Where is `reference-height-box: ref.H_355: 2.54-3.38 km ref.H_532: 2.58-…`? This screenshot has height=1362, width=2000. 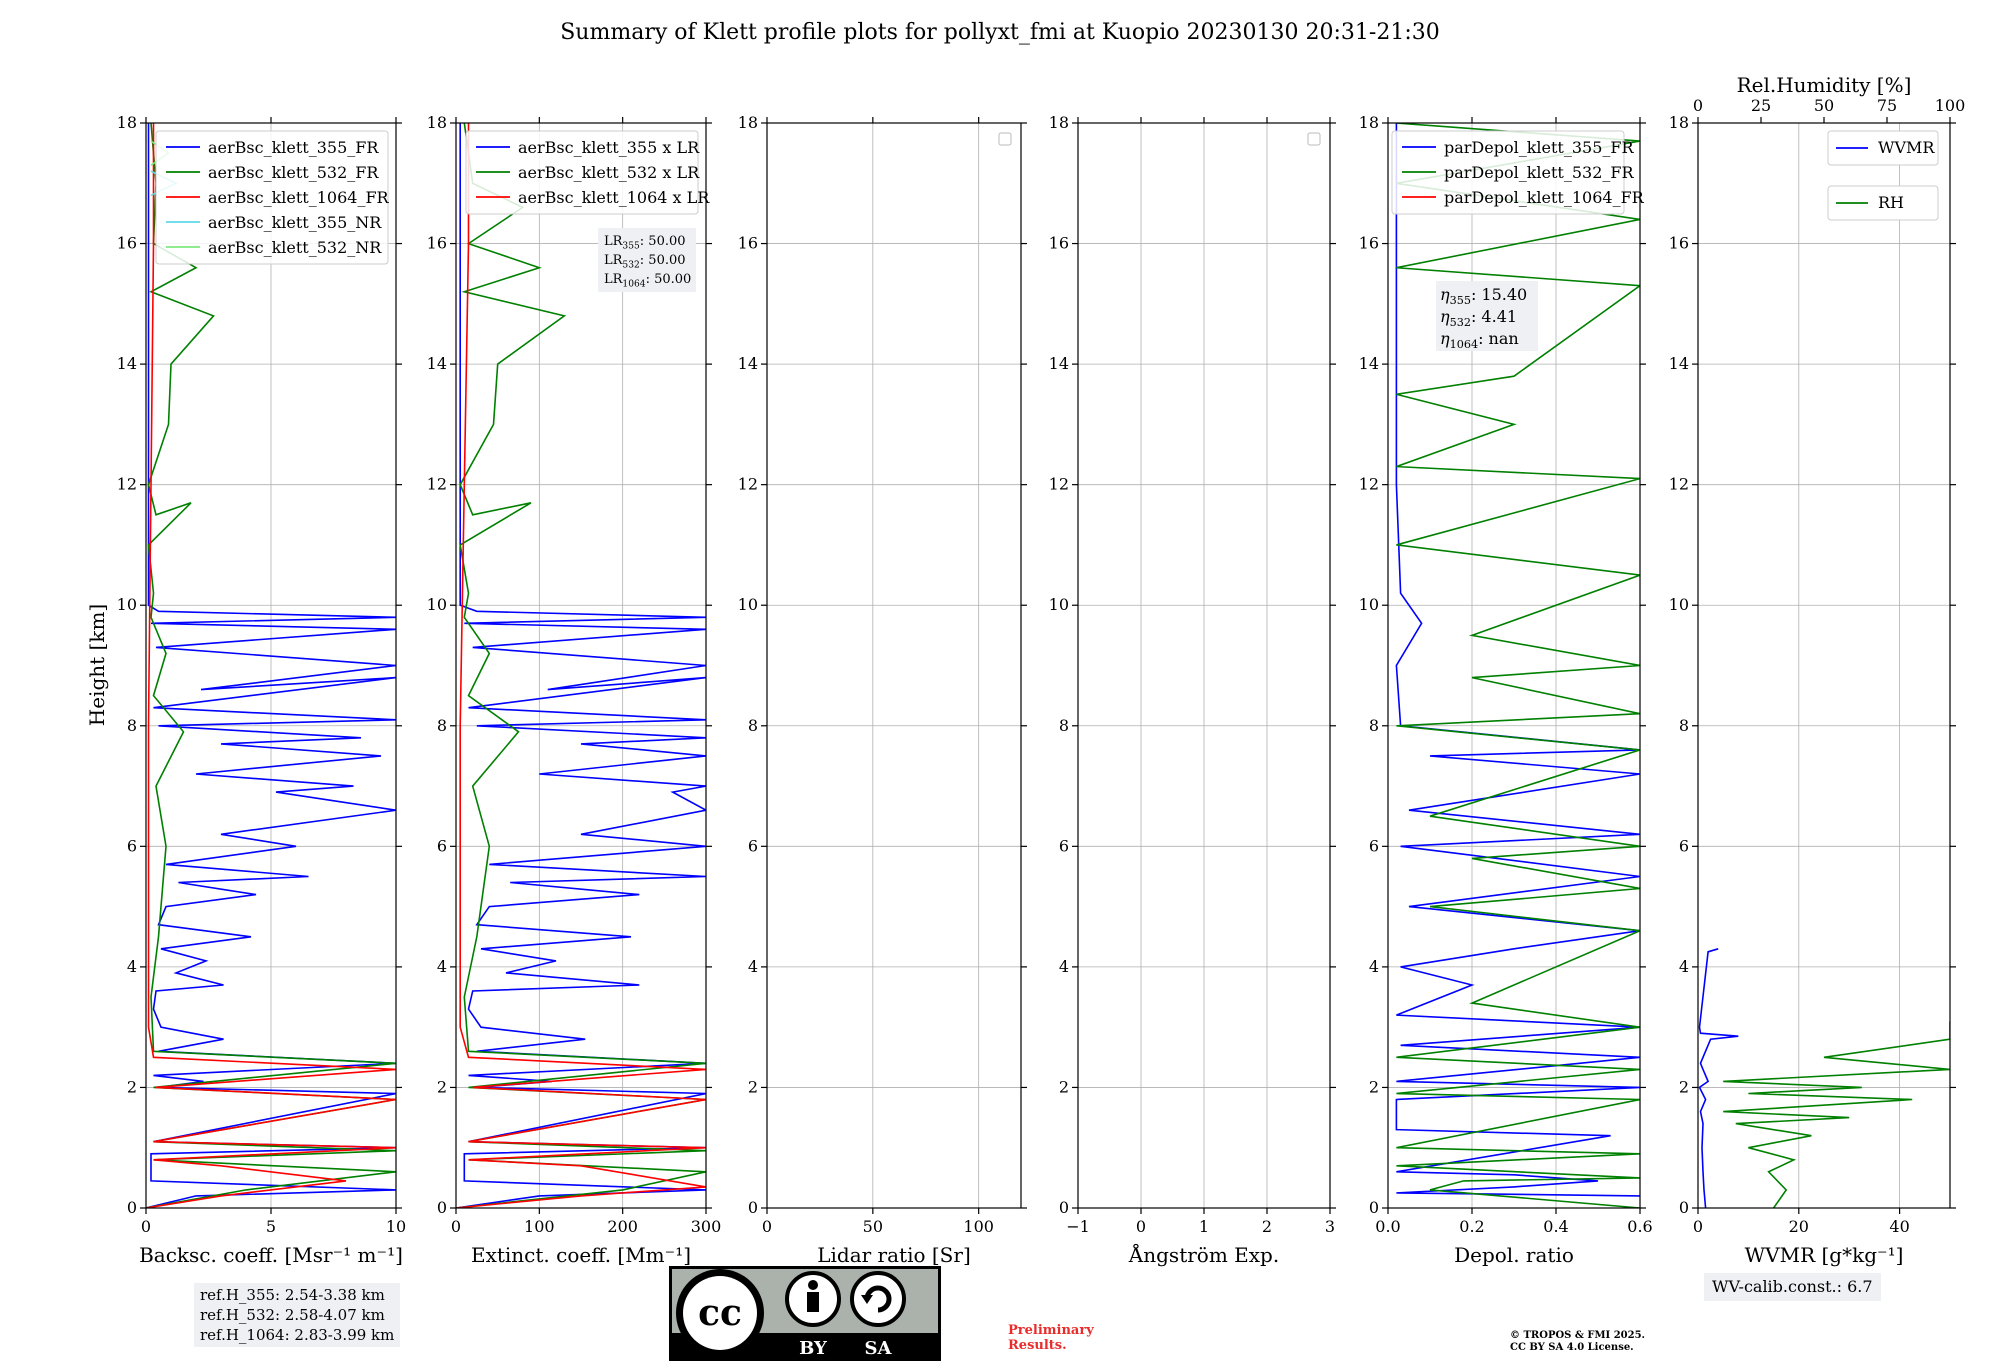 reference-height-box: ref.H_355: 2.54-3.38 km ref.H_532: 2.58-… is located at coordinates (297, 1315).